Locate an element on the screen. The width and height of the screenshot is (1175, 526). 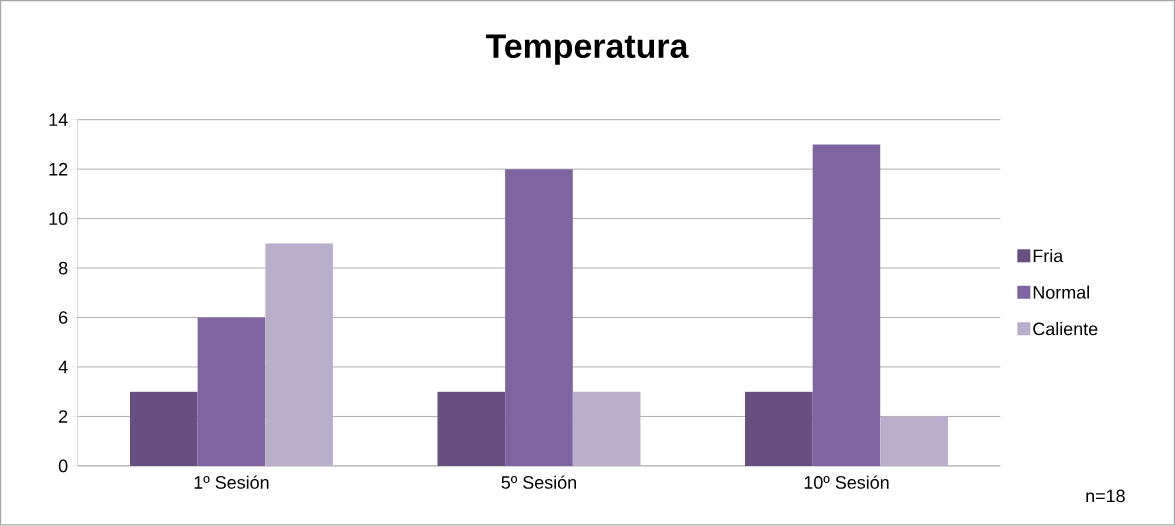
chart-title: Temperatura is located at coordinates (587, 50).